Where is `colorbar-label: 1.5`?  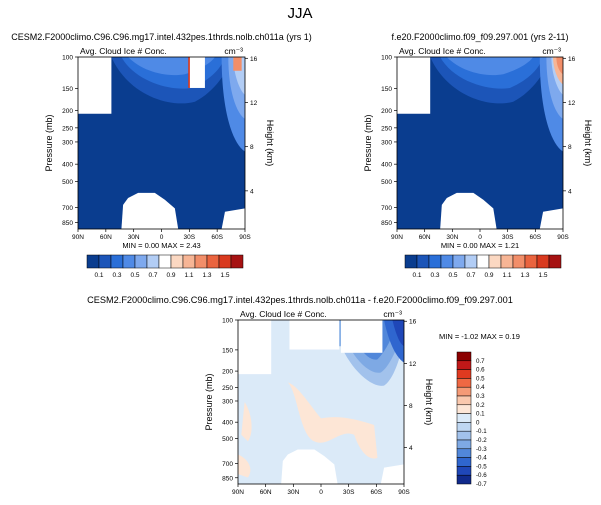 colorbar-label: 1.5 is located at coordinates (224, 275).